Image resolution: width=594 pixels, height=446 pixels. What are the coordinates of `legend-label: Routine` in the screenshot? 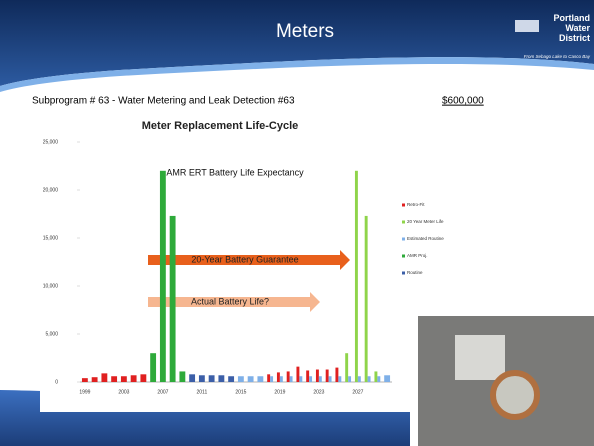 It's located at (415, 272).